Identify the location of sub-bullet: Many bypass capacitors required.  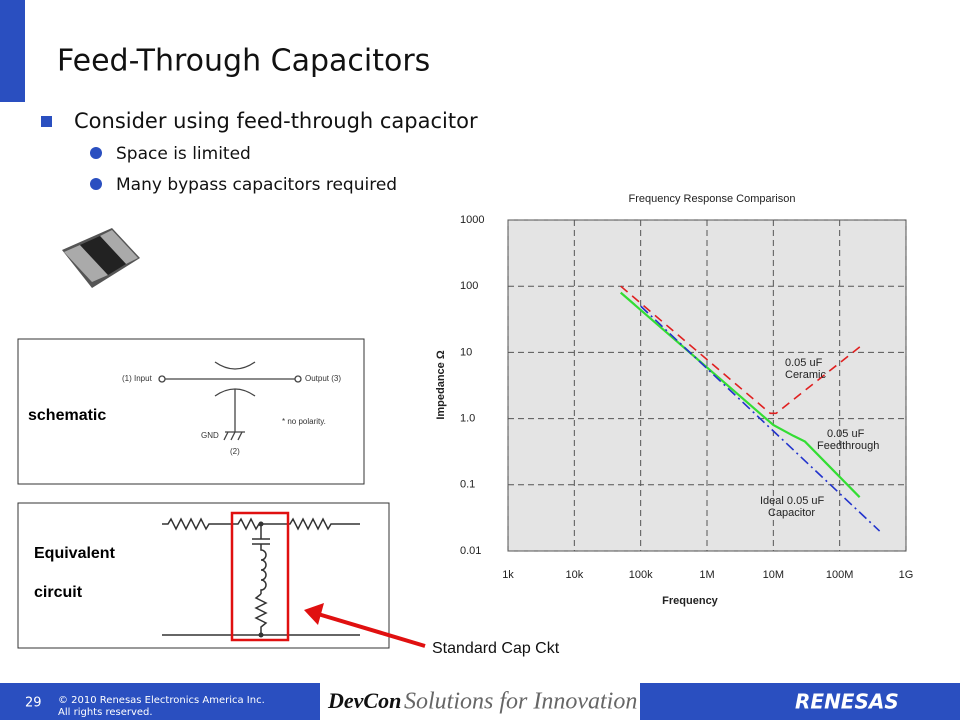
(256, 185).